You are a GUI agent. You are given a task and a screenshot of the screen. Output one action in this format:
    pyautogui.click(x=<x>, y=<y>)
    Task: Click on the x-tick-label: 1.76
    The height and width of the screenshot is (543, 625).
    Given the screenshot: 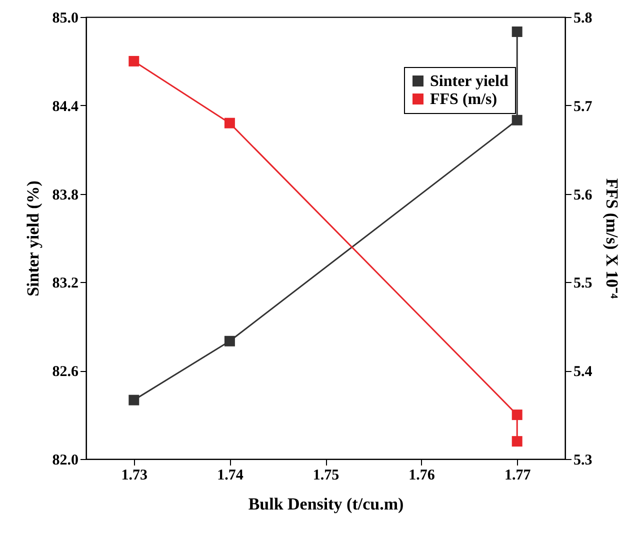 What is the action you would take?
    pyautogui.click(x=422, y=476)
    